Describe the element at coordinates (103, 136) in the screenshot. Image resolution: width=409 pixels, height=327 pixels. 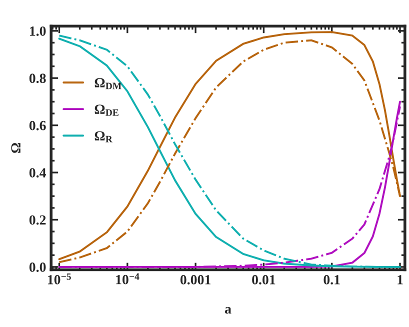
I see `legend-label: Ω$_{R}$` at that location.